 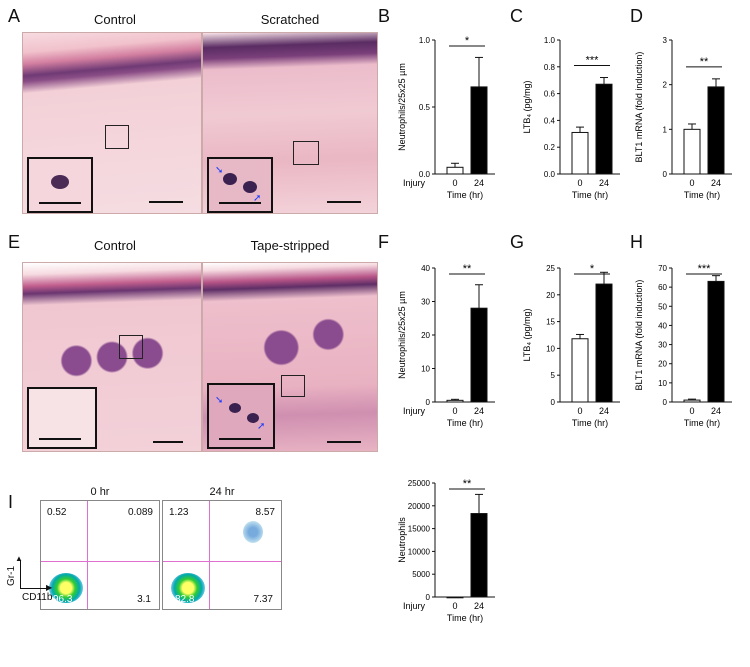 I want to click on y-tick-label: 5, so click(x=553, y=375).